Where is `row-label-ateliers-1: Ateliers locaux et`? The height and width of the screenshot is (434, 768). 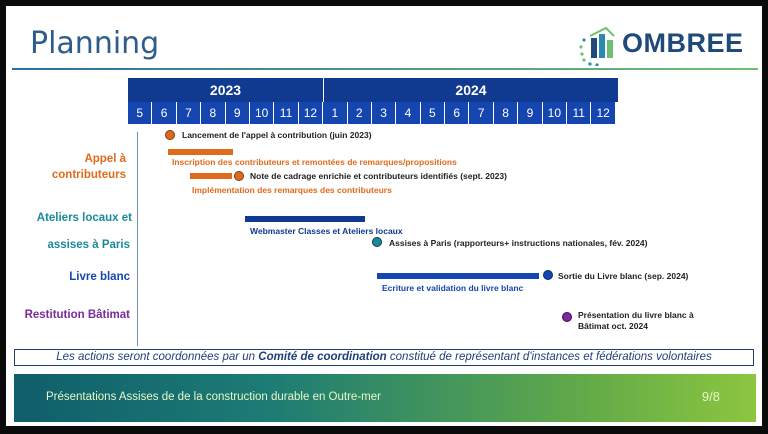
row-label-ateliers-1: Ateliers locaux et is located at coordinates (84, 218).